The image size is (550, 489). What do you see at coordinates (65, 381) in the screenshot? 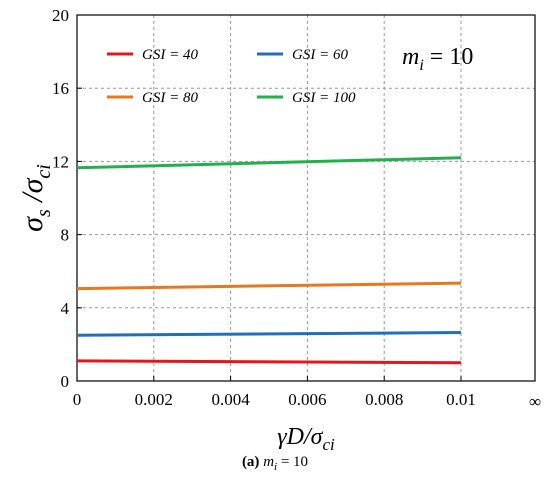
I see `y-tick-label: 0` at bounding box center [65, 381].